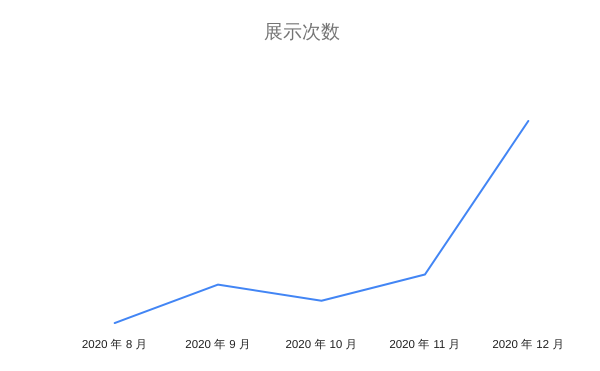 This screenshot has width=600, height=371. Describe the element at coordinates (322, 344) in the screenshot. I see `x-tick-label: 2020 年 10 月` at that location.